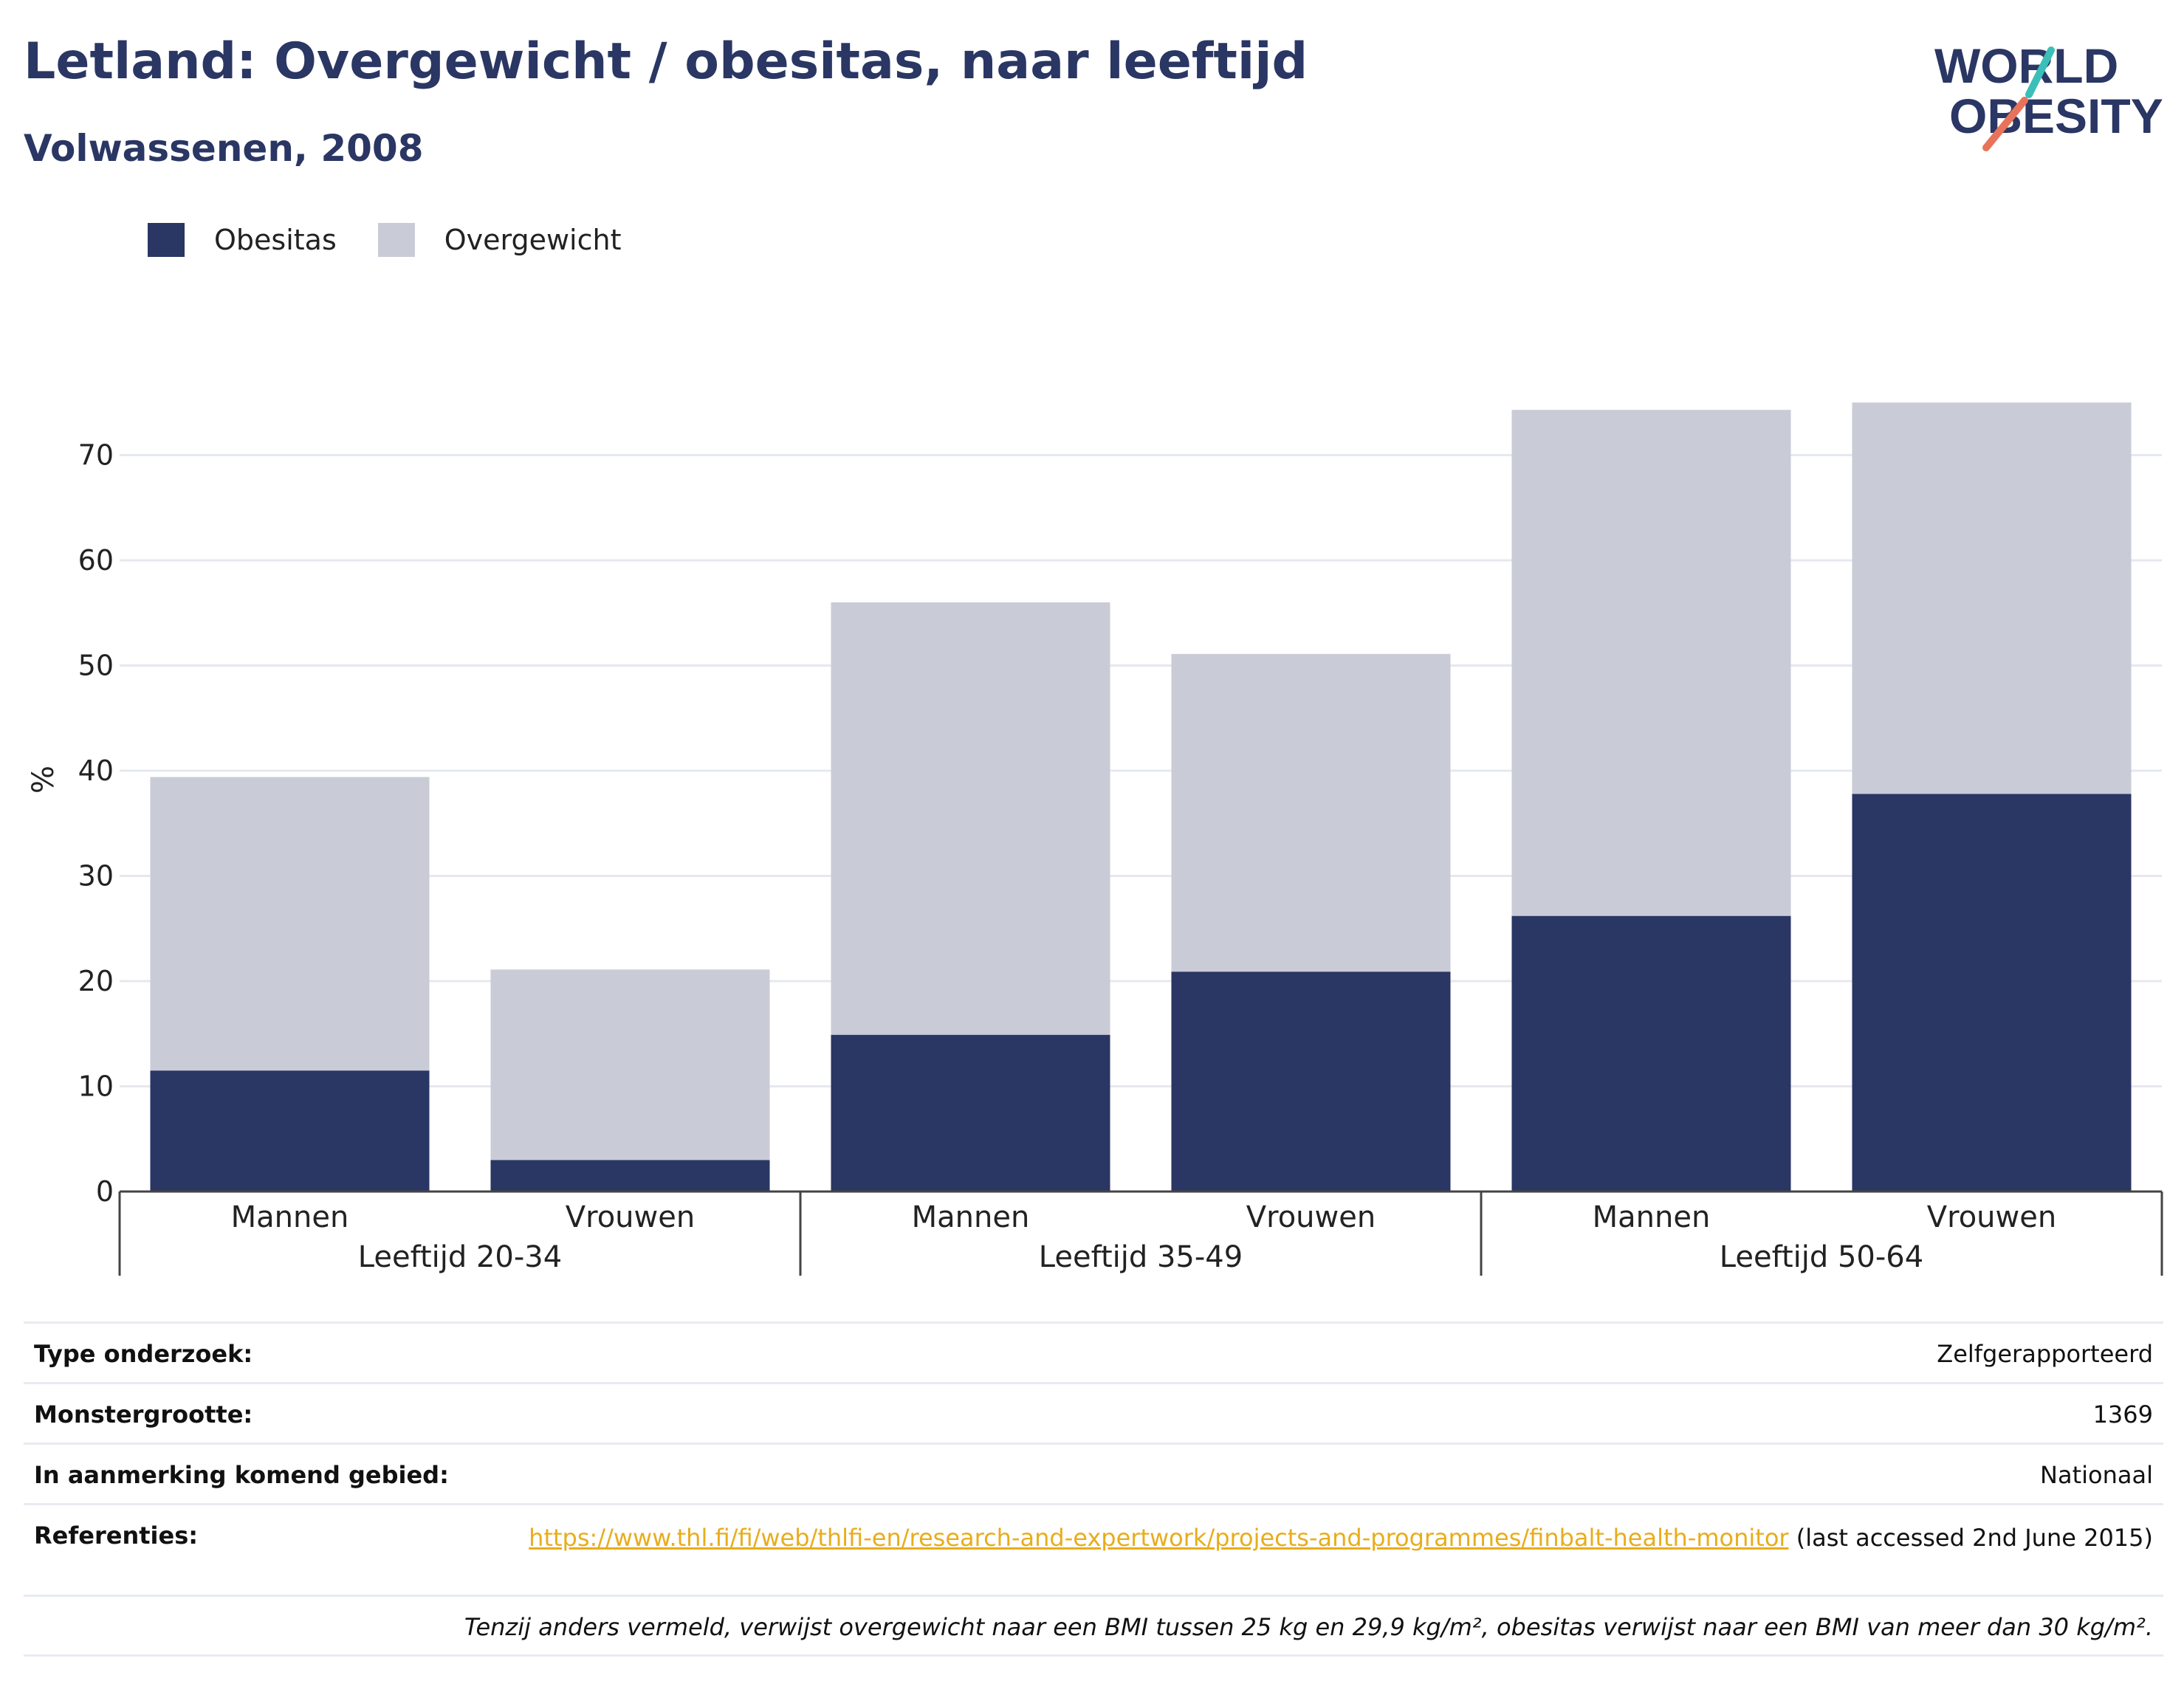 The image size is (2184, 1695). Describe the element at coordinates (1141, 1257) in the screenshot. I see `x-group-label: Leeftijd 35-49` at that location.